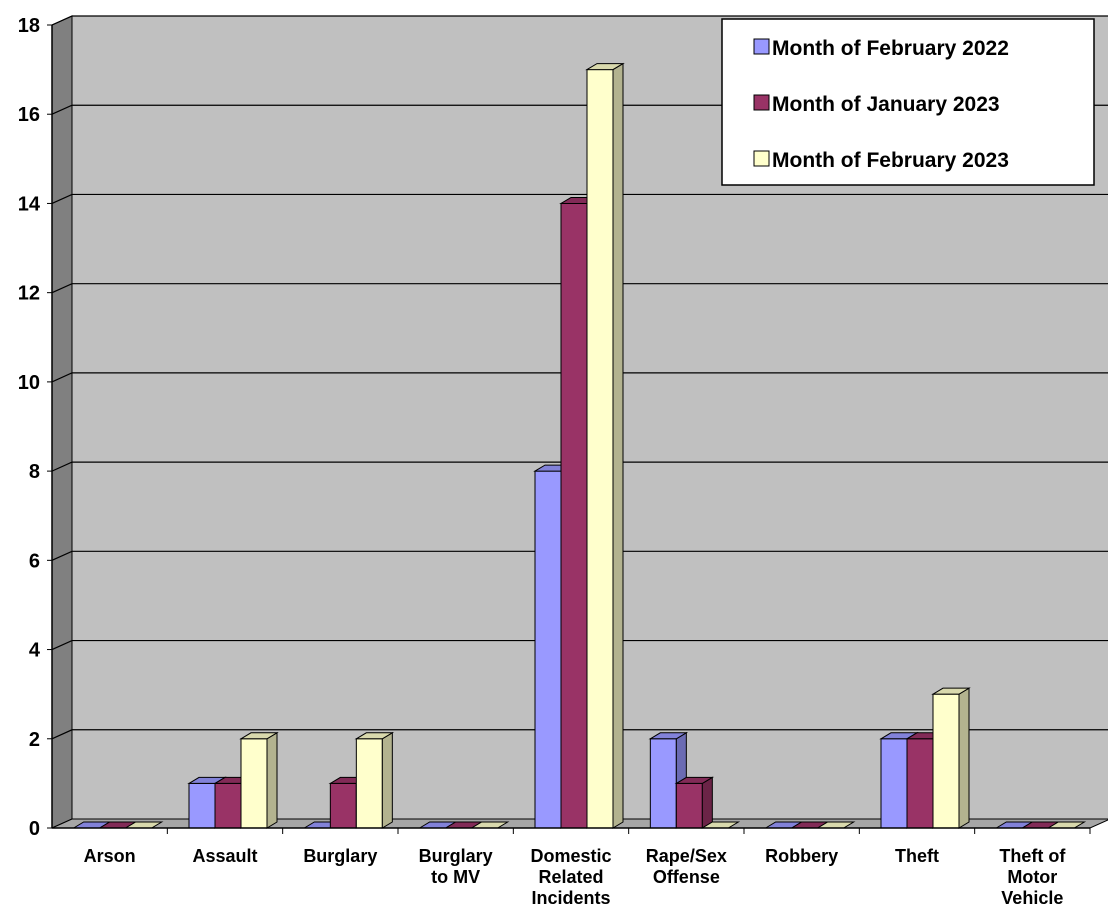 This screenshot has width=1108, height=915. I want to click on x-tick-label: Burglary to MV, so click(456, 866).